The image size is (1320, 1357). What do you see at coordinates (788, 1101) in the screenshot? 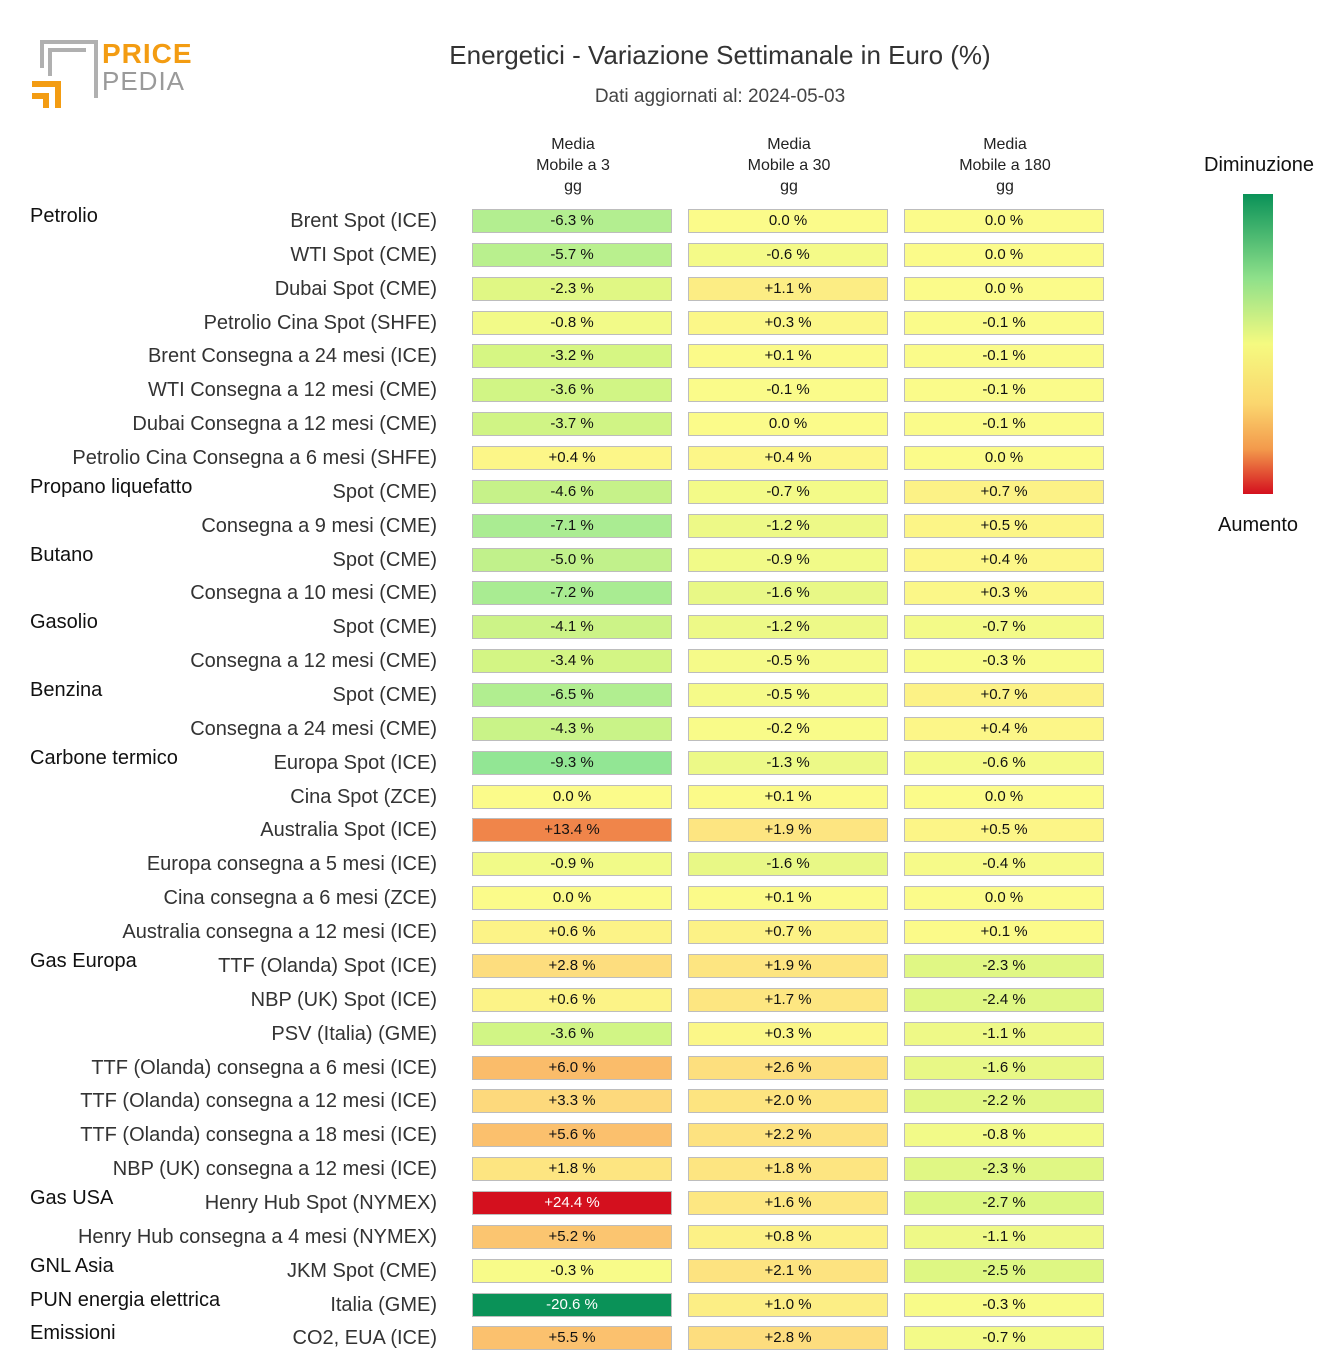
I see `heatmap-cell: +2.0 %` at bounding box center [788, 1101].